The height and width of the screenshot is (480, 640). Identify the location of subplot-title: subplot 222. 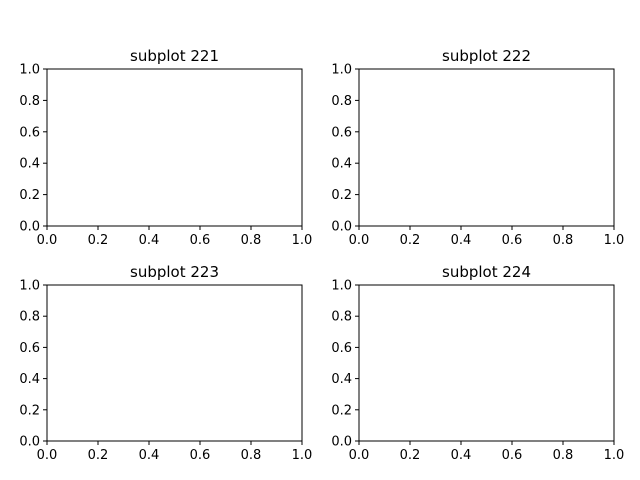
(486, 56).